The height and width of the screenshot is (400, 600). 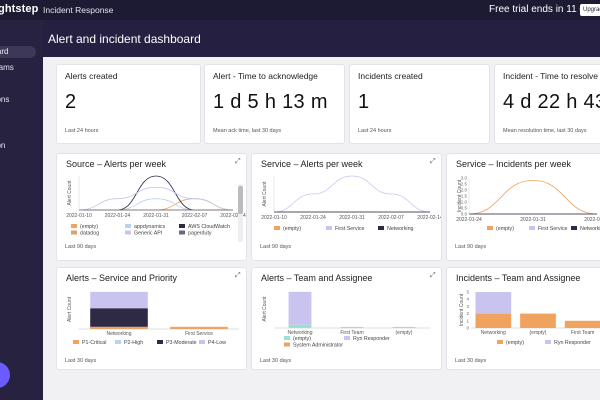 What do you see at coordinates (464, 184) in the screenshot?
I see `y-tick-label: 2.5` at bounding box center [464, 184].